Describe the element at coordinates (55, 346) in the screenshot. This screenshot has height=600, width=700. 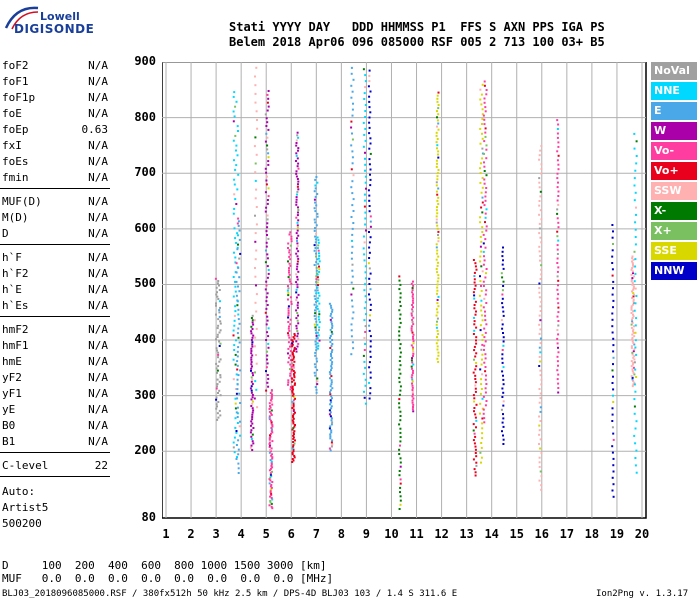
I see `param-row: hmF1 N/A` at that location.